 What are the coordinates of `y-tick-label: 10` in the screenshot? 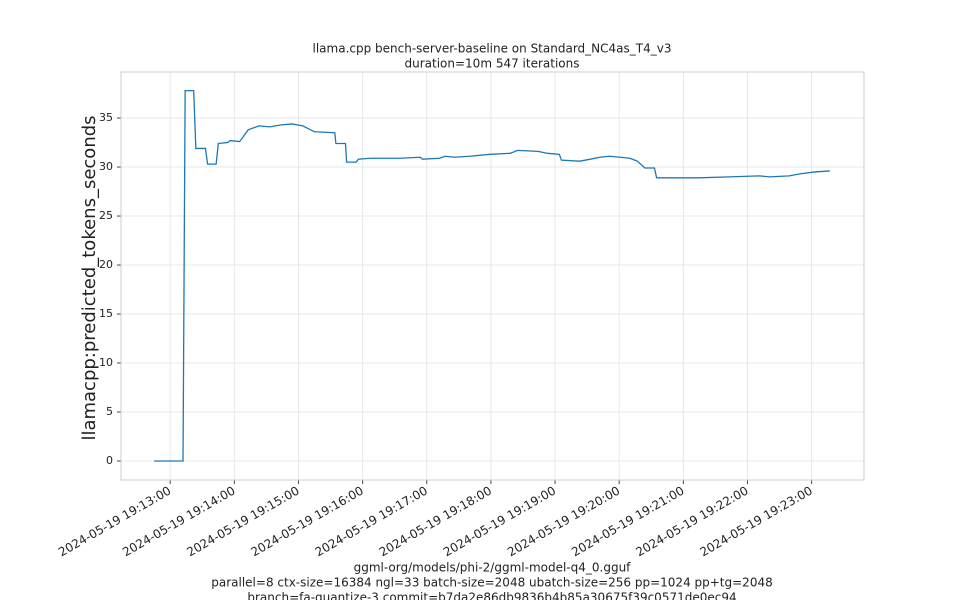 It's located at (106, 362).